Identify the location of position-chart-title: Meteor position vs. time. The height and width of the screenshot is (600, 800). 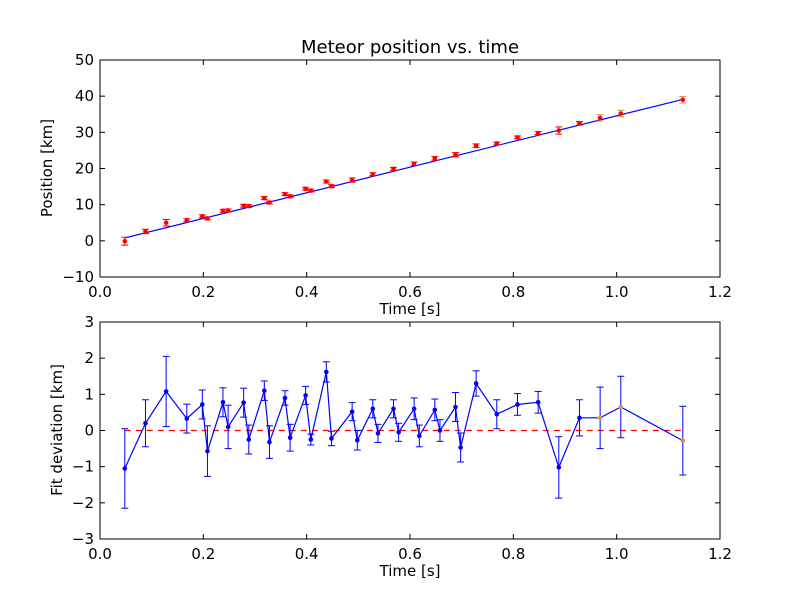
(410, 47).